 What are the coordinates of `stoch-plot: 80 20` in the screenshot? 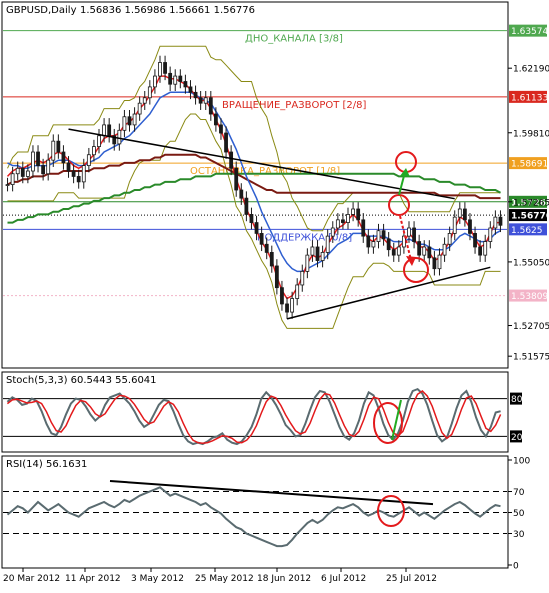 It's located at (263, 416).